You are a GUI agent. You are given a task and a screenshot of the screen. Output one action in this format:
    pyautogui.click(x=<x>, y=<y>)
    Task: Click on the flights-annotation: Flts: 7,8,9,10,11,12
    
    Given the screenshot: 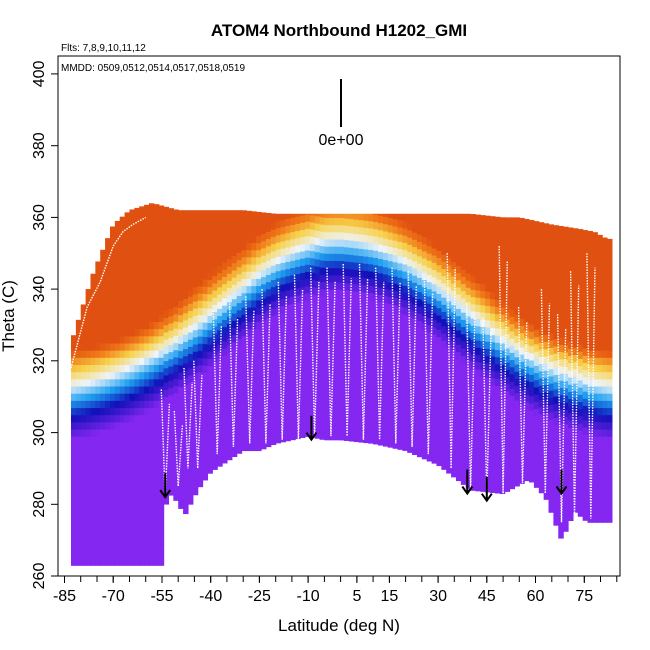 What is the action you would take?
    pyautogui.click(x=103, y=48)
    